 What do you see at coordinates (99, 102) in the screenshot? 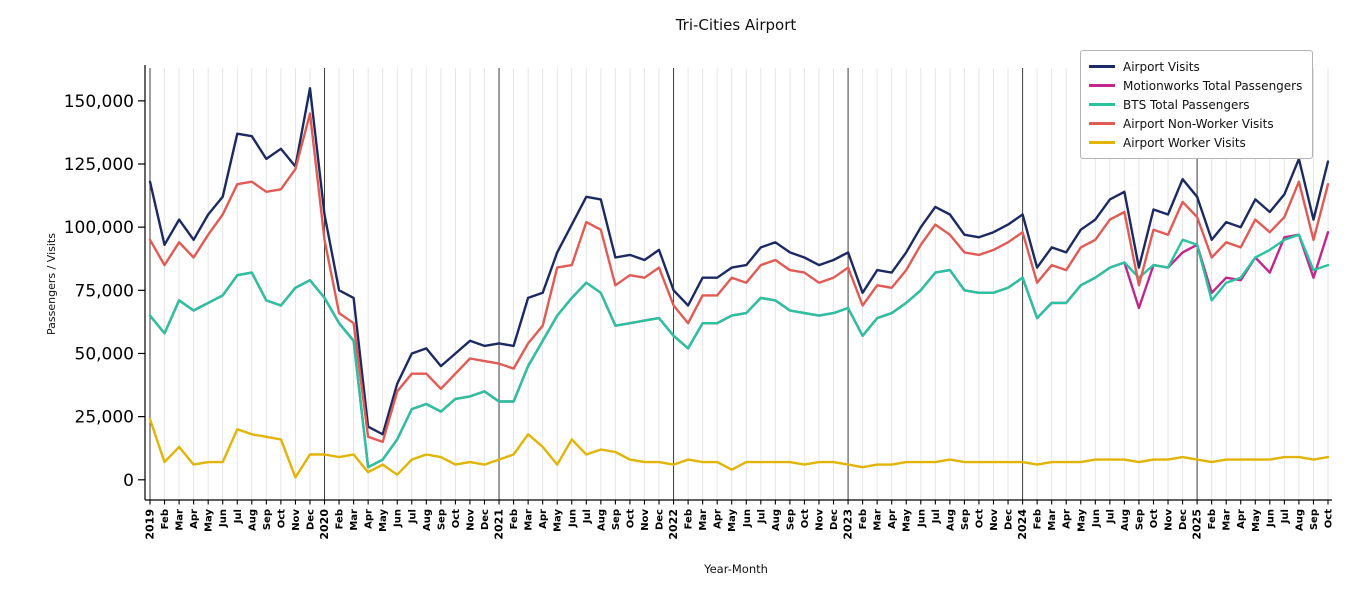
I see `y-tick-label: 150,000` at bounding box center [99, 102].